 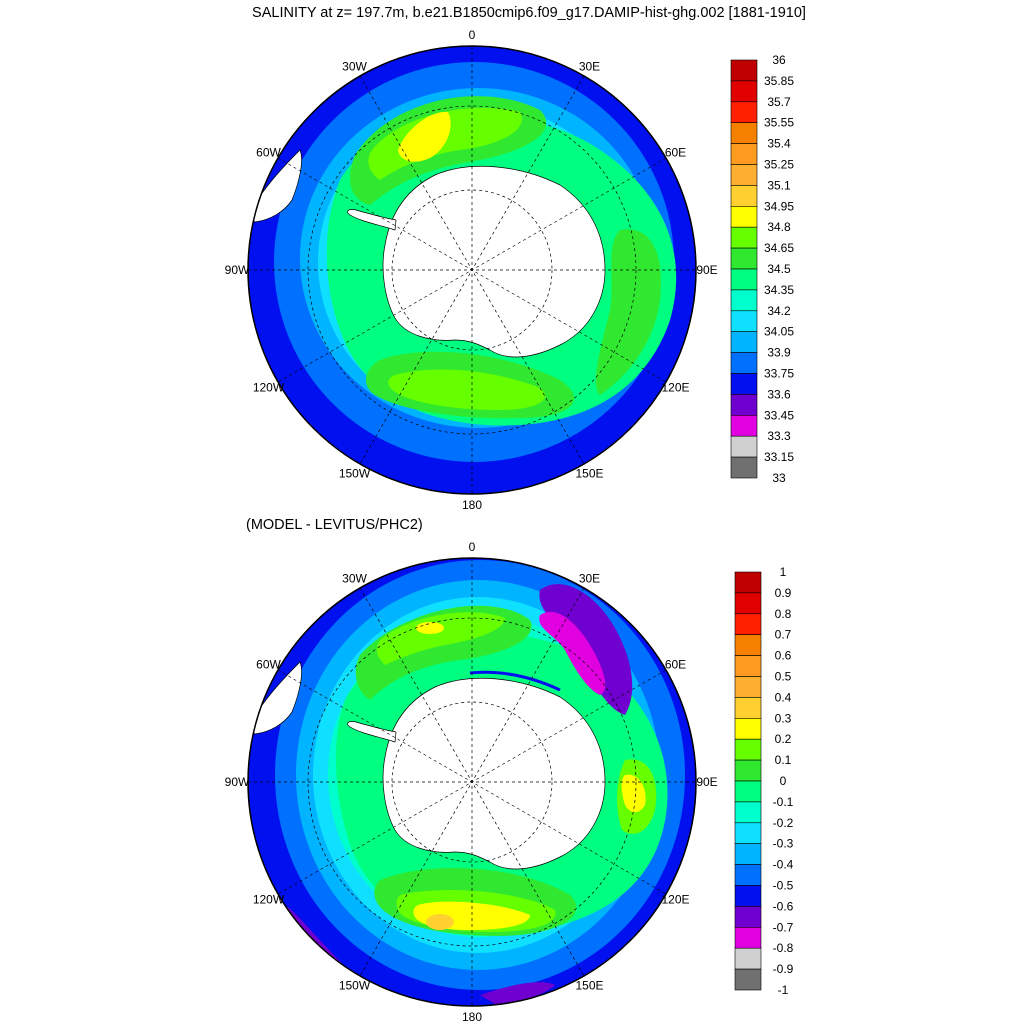 What do you see at coordinates (494, 773) in the screenshot?
I see `diff-antarctica` at bounding box center [494, 773].